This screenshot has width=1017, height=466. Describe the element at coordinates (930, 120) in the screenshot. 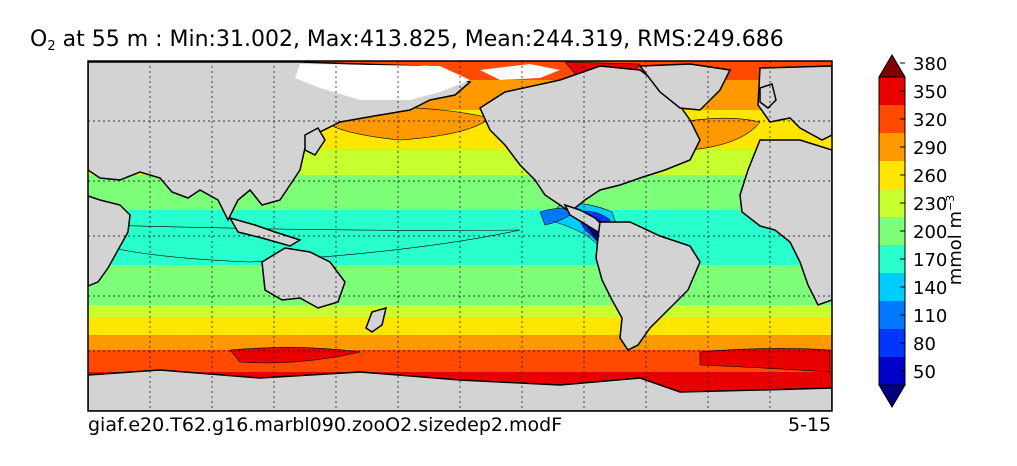

I see `colorbar-tick-label-9: 320` at that location.